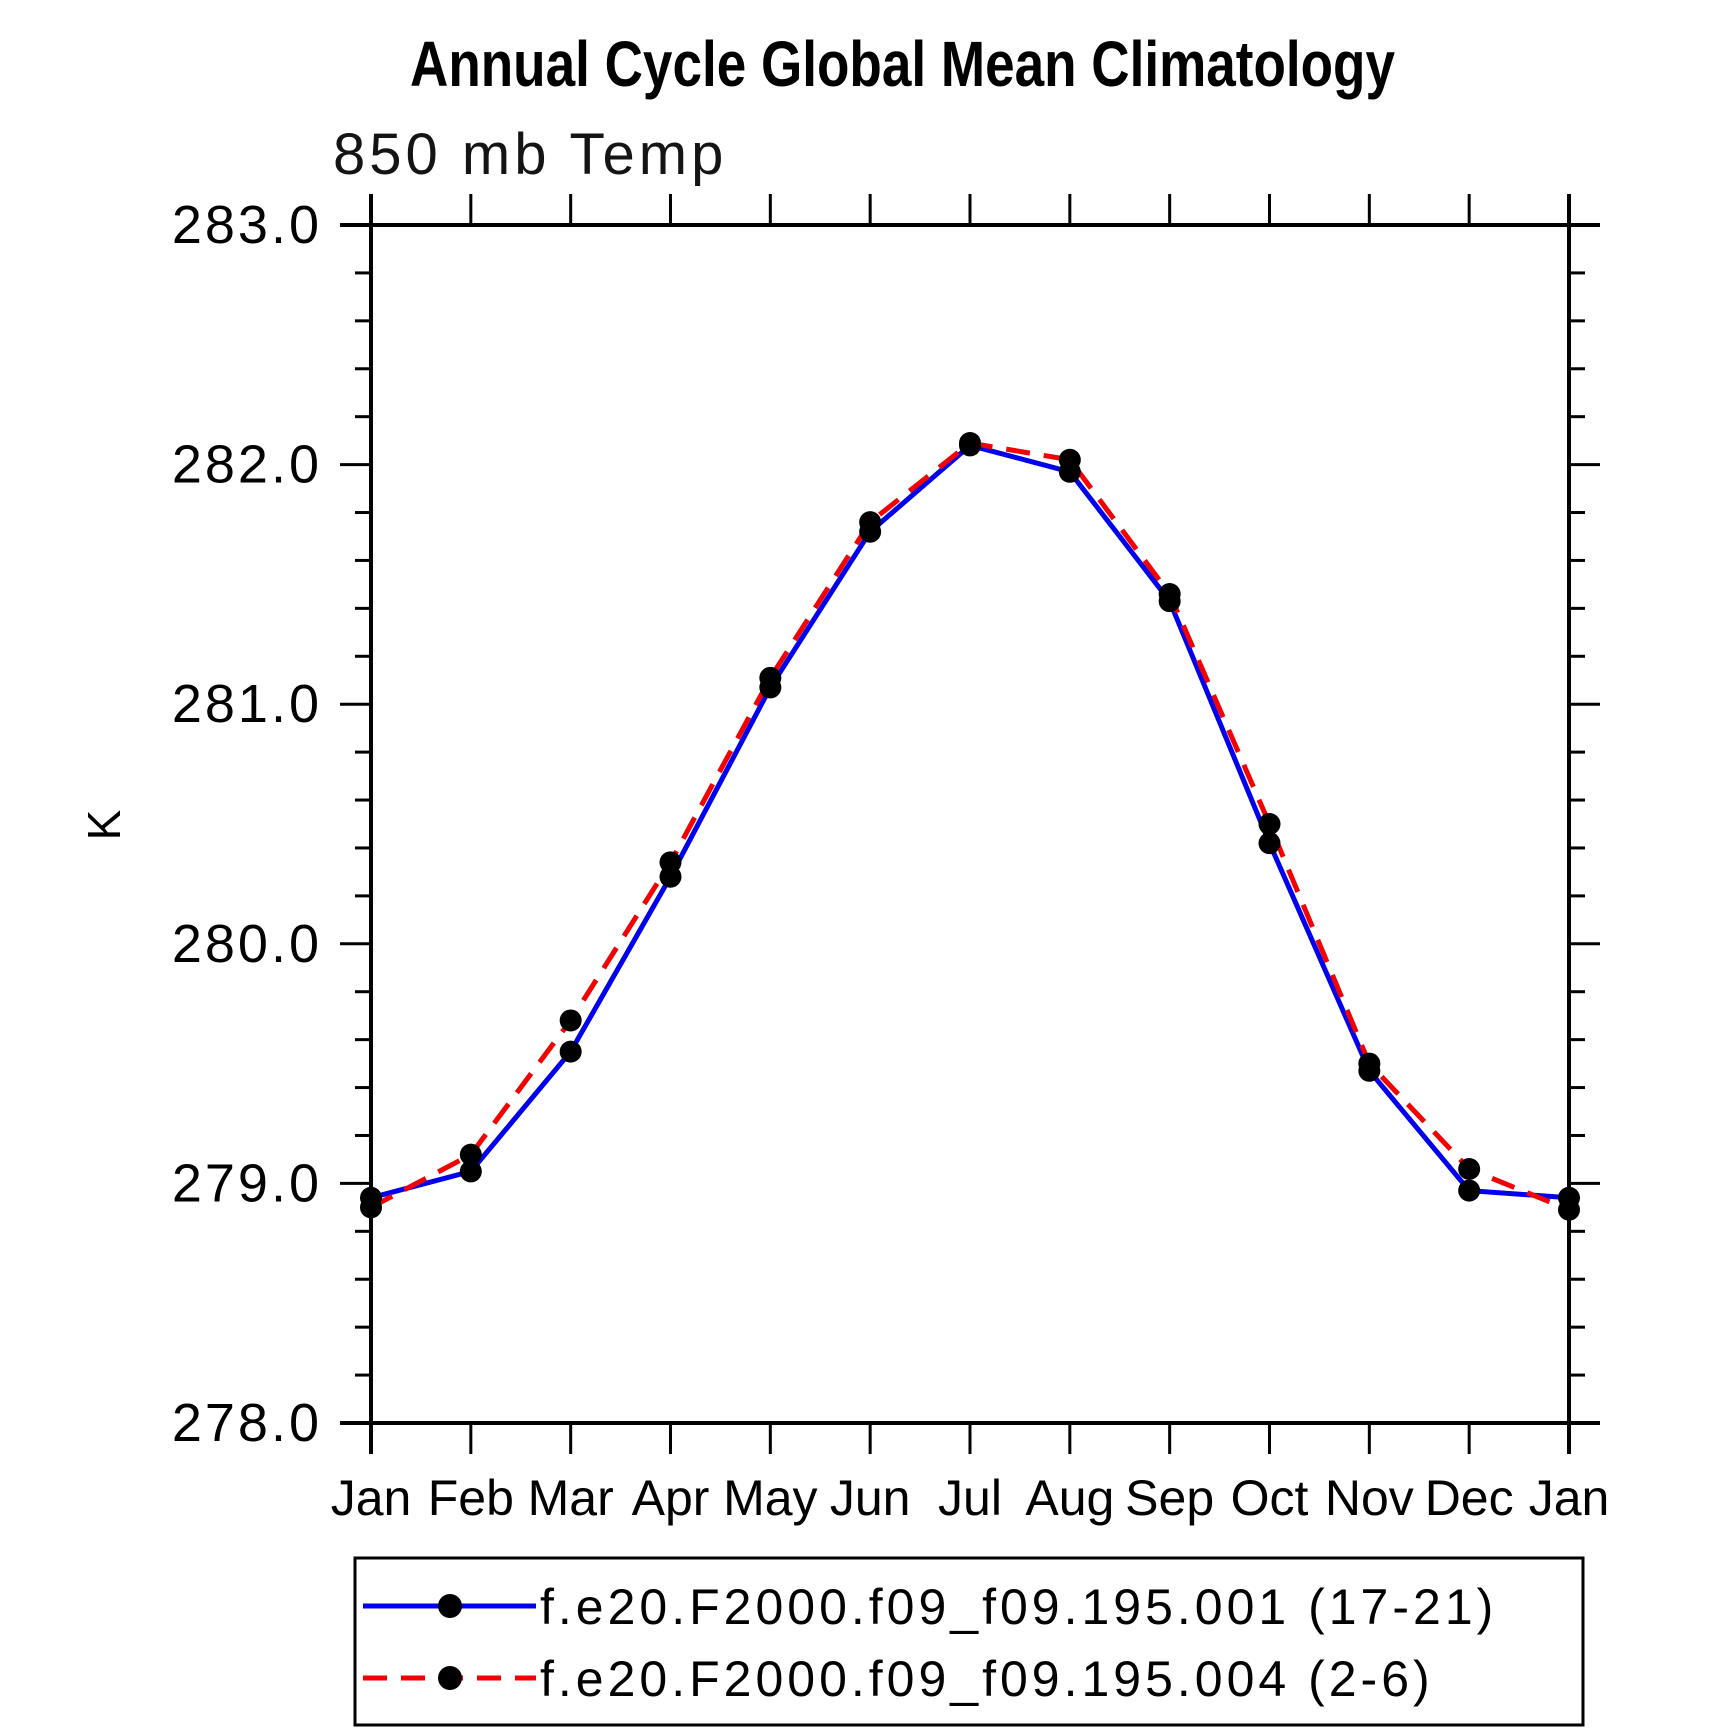  What do you see at coordinates (530, 154) in the screenshot?
I see `chart-subtitle: 850 mb Temp` at bounding box center [530, 154].